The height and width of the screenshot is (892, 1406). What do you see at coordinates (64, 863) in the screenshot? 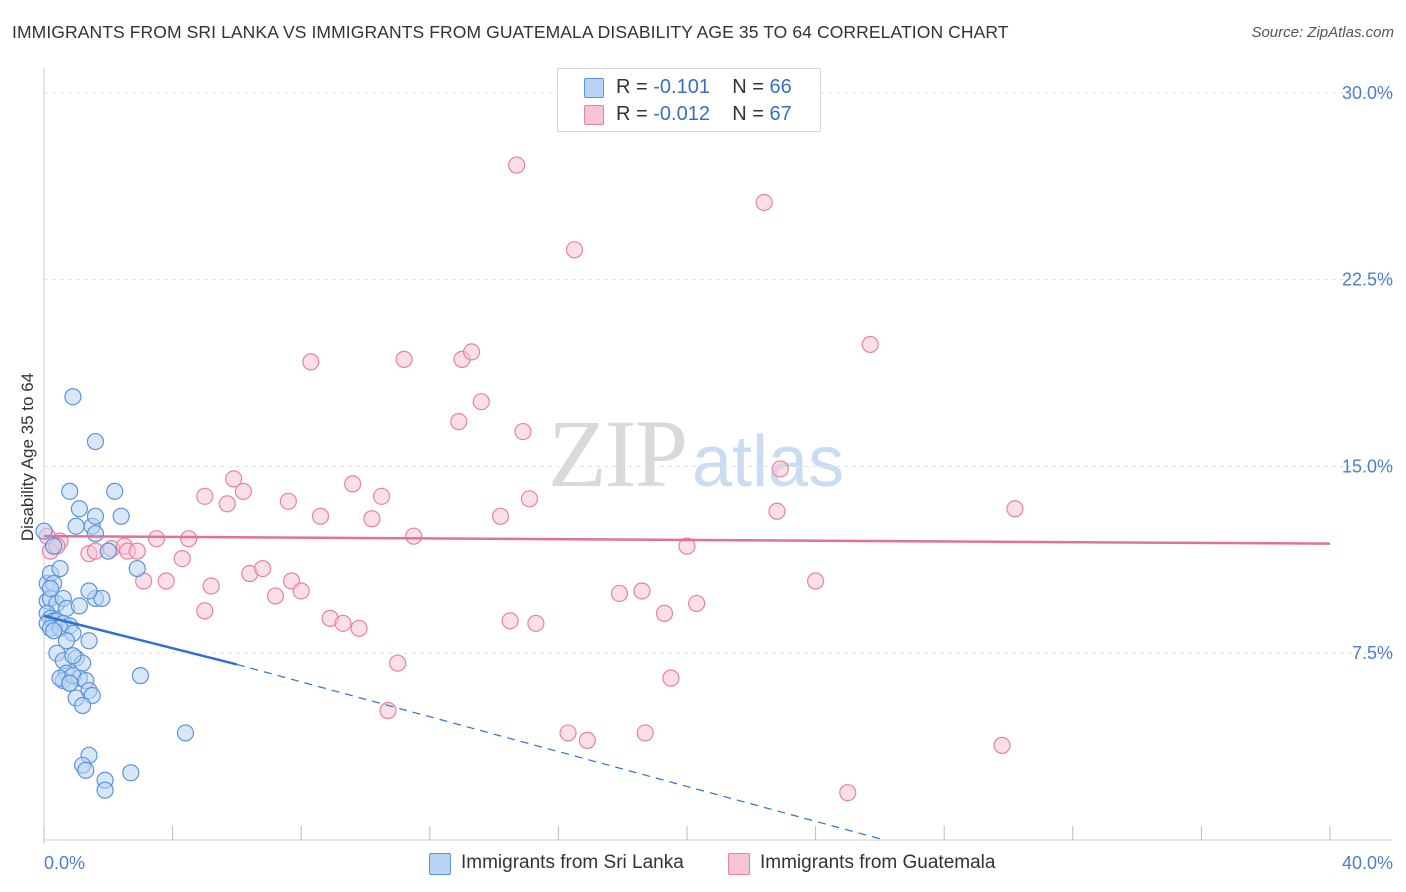
I see `x-tick-label-min: 0.0%` at bounding box center [64, 863].